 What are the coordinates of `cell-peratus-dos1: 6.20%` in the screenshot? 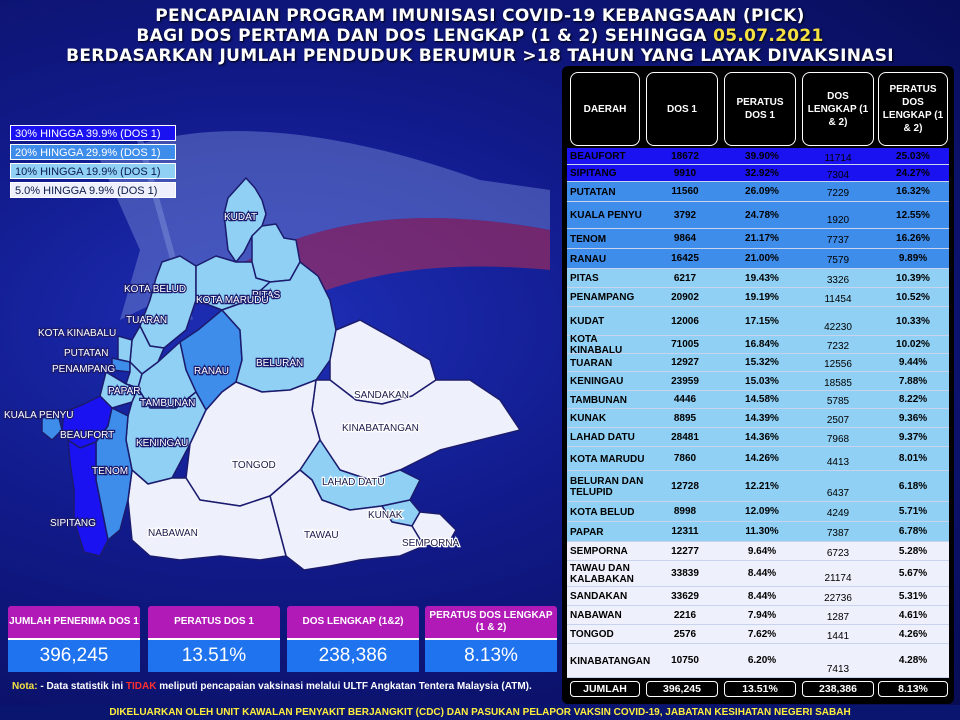 It's located at (762, 660).